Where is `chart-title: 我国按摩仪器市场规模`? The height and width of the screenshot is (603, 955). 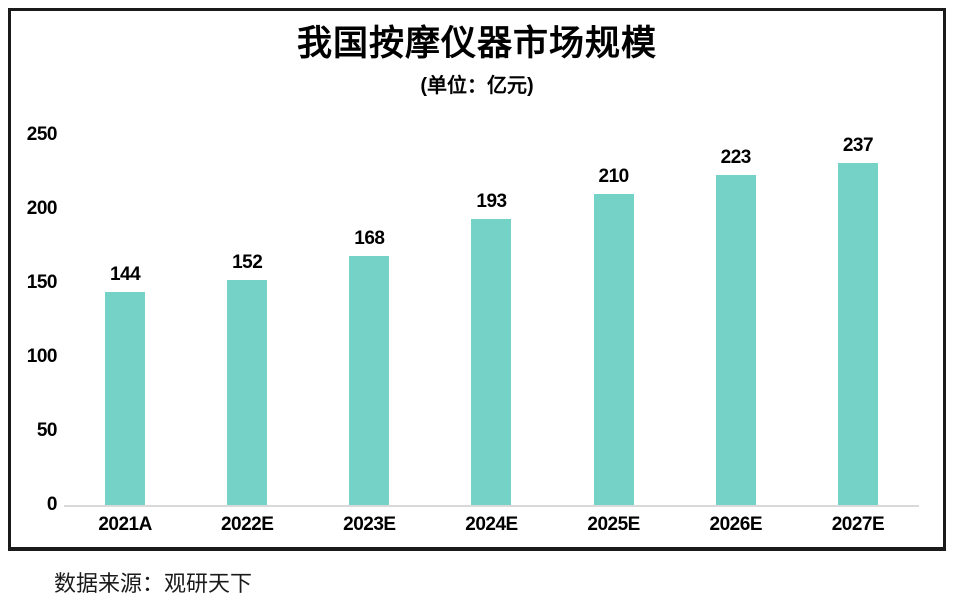 chart-title: 我国按摩仪器市场规模 is located at coordinates (476, 43).